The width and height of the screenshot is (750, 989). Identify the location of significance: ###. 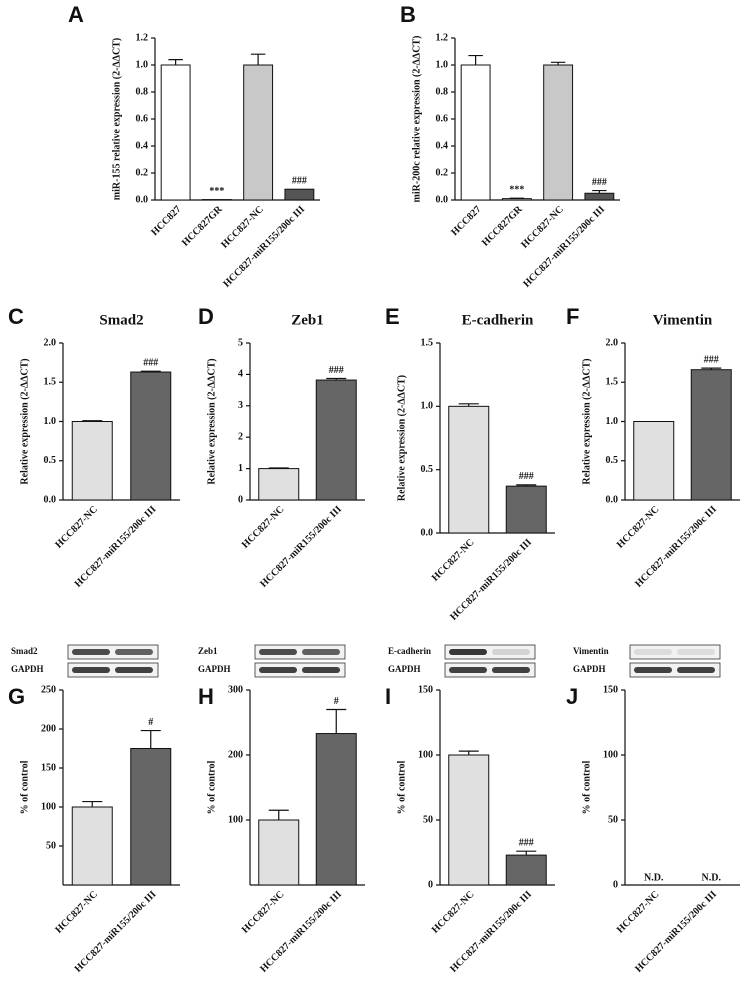
(299, 180).